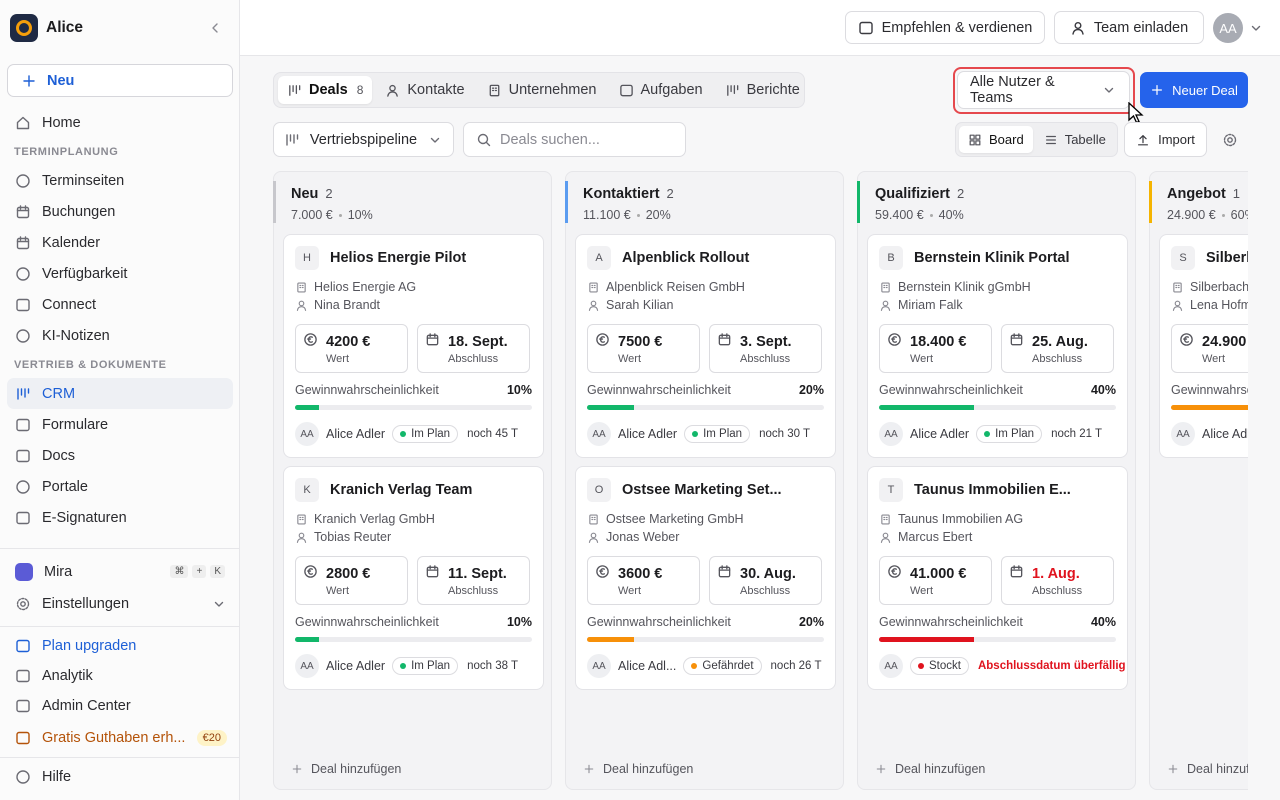  I want to click on nav-item: Connect, so click(120, 304).